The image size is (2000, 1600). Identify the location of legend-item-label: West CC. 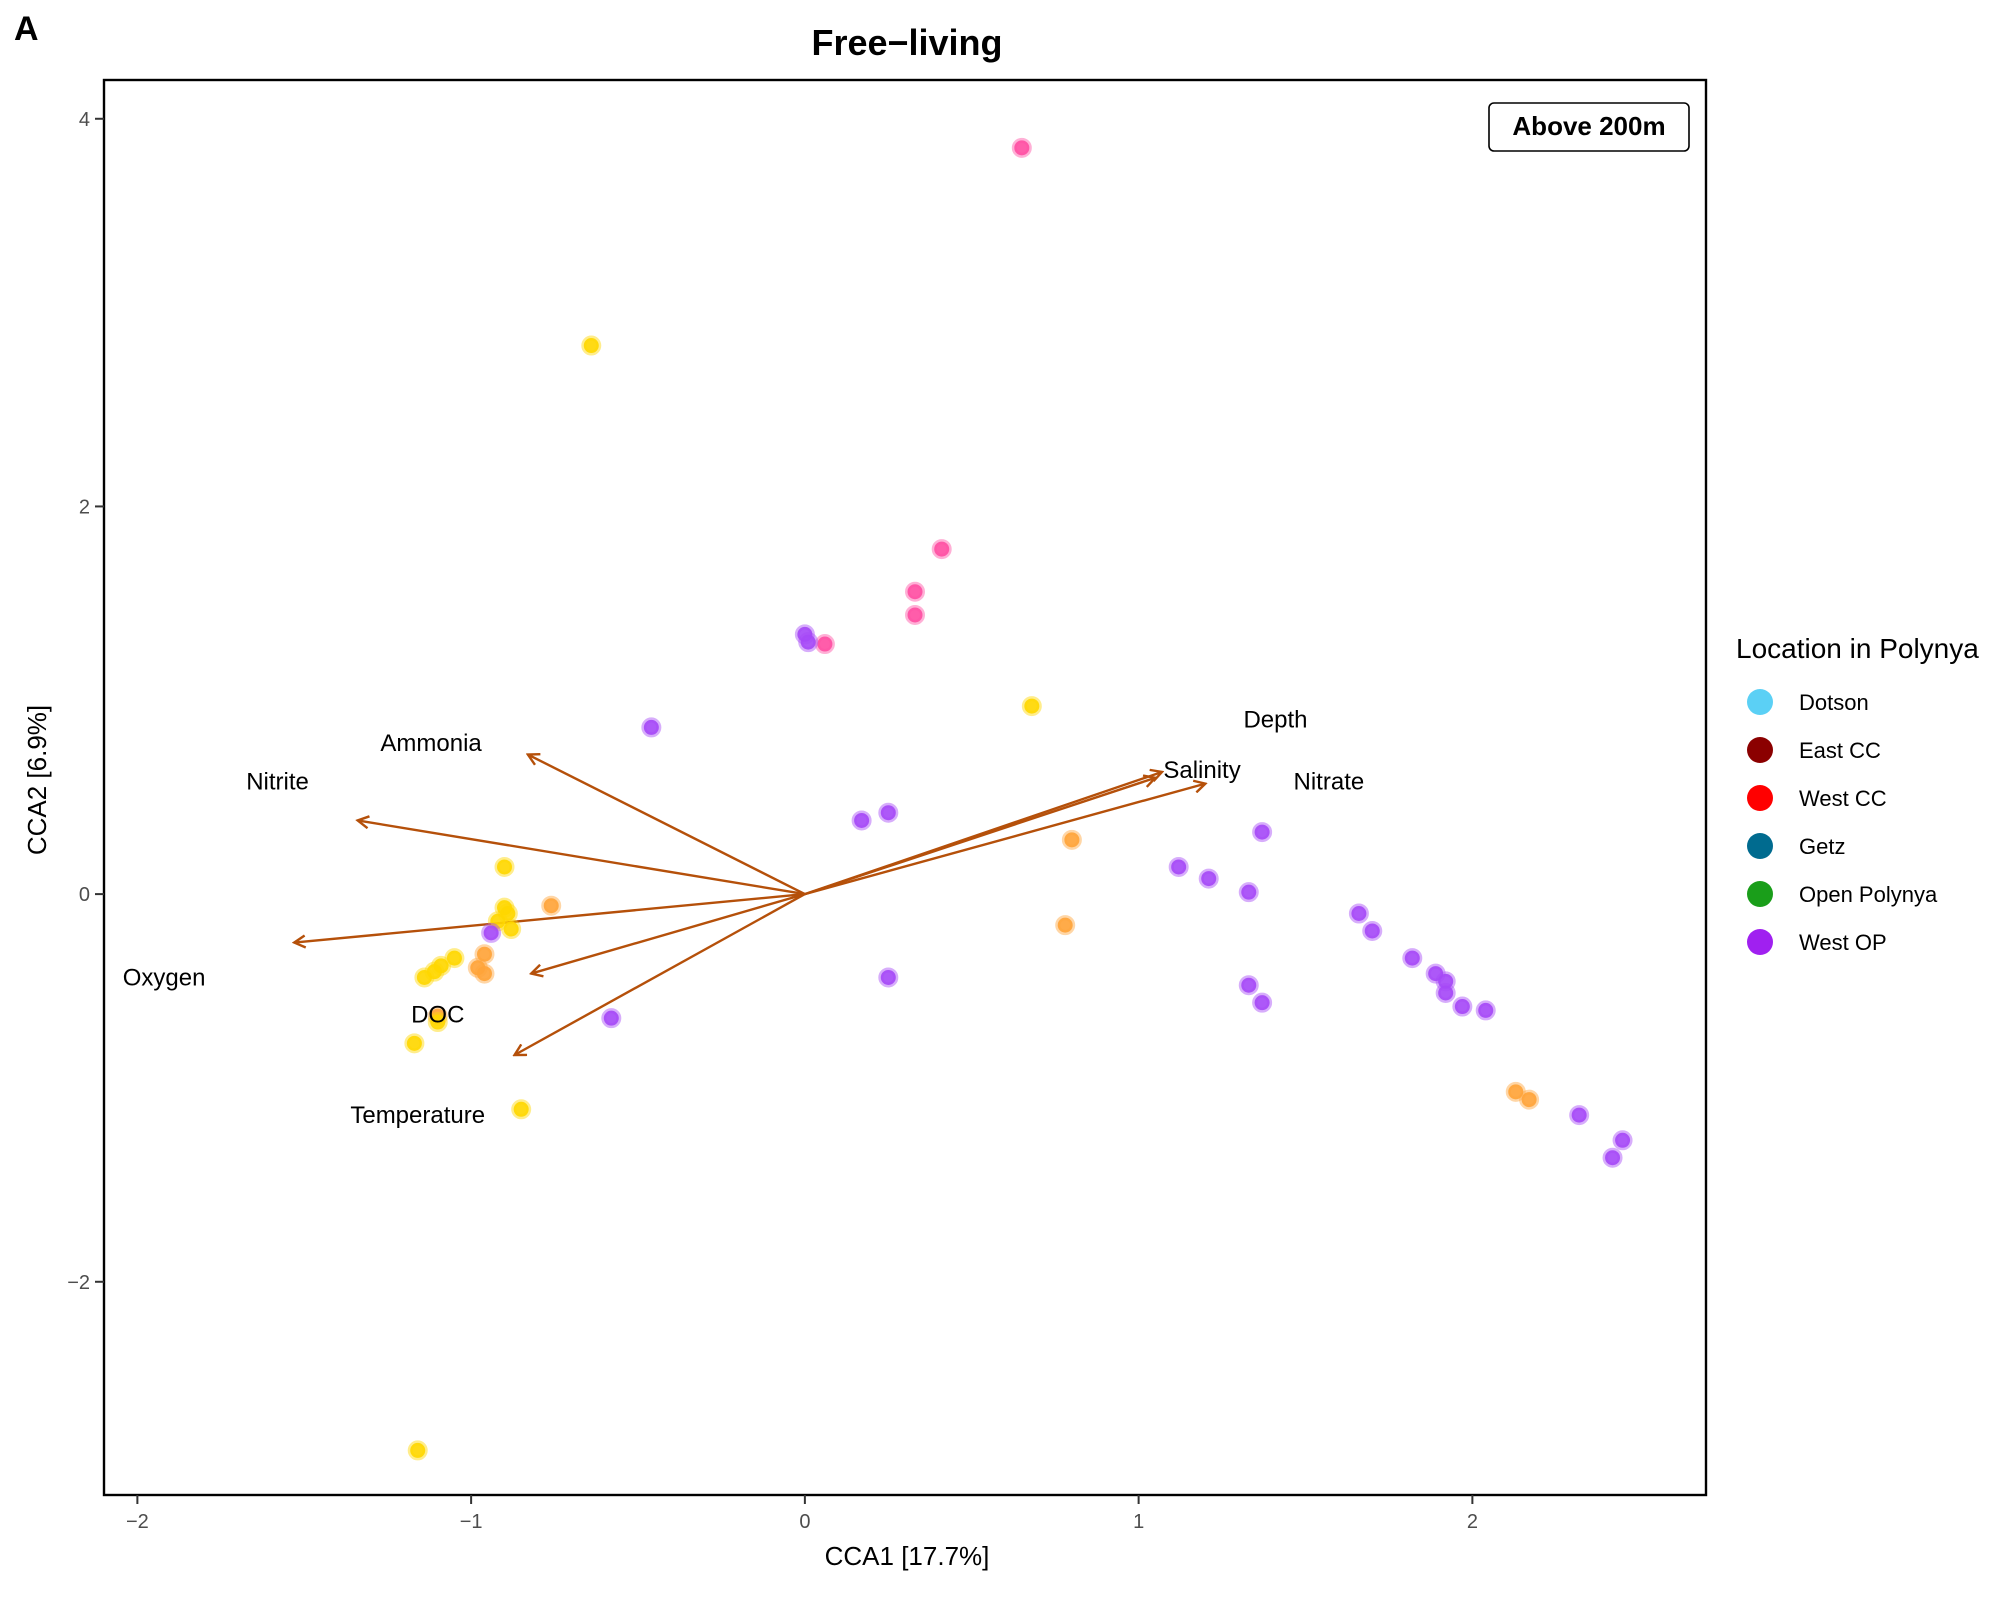
(1843, 798).